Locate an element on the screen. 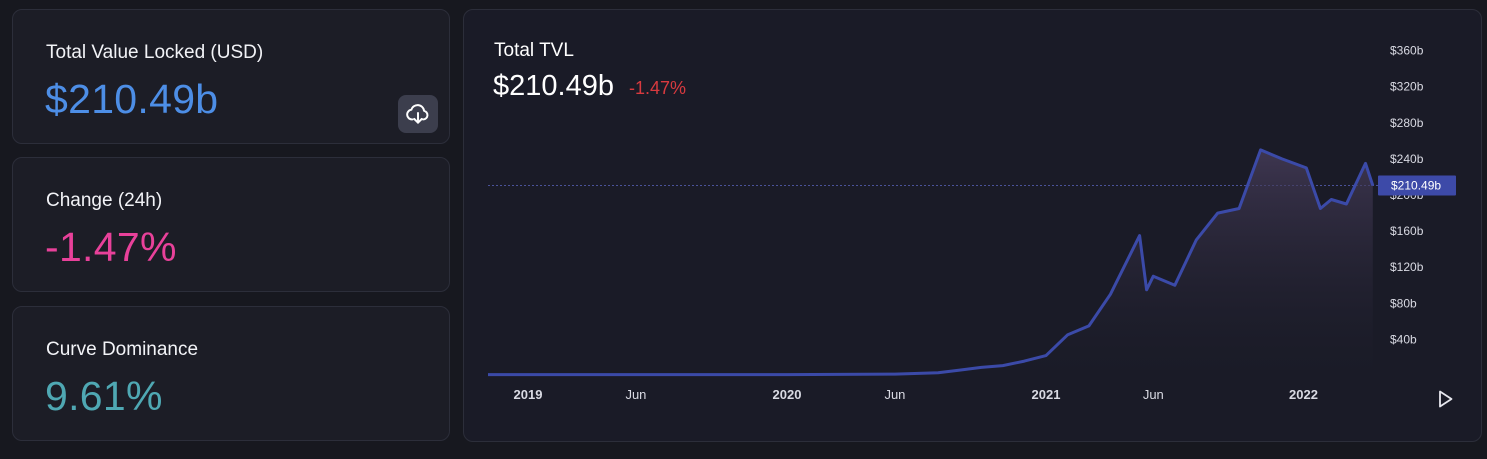  chart-change: -1.47% is located at coordinates (658, 88).